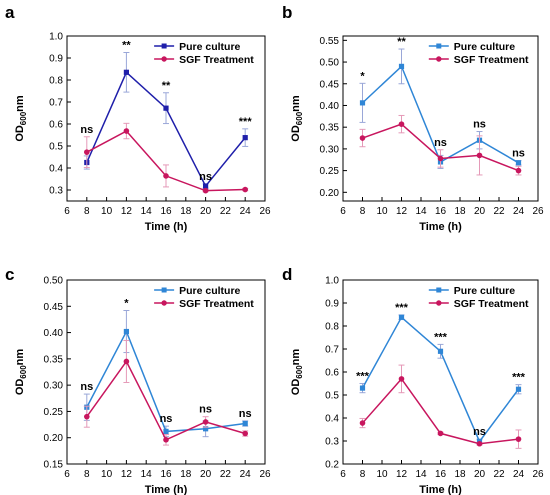  I want to click on panel-letter: a, so click(10, 12).